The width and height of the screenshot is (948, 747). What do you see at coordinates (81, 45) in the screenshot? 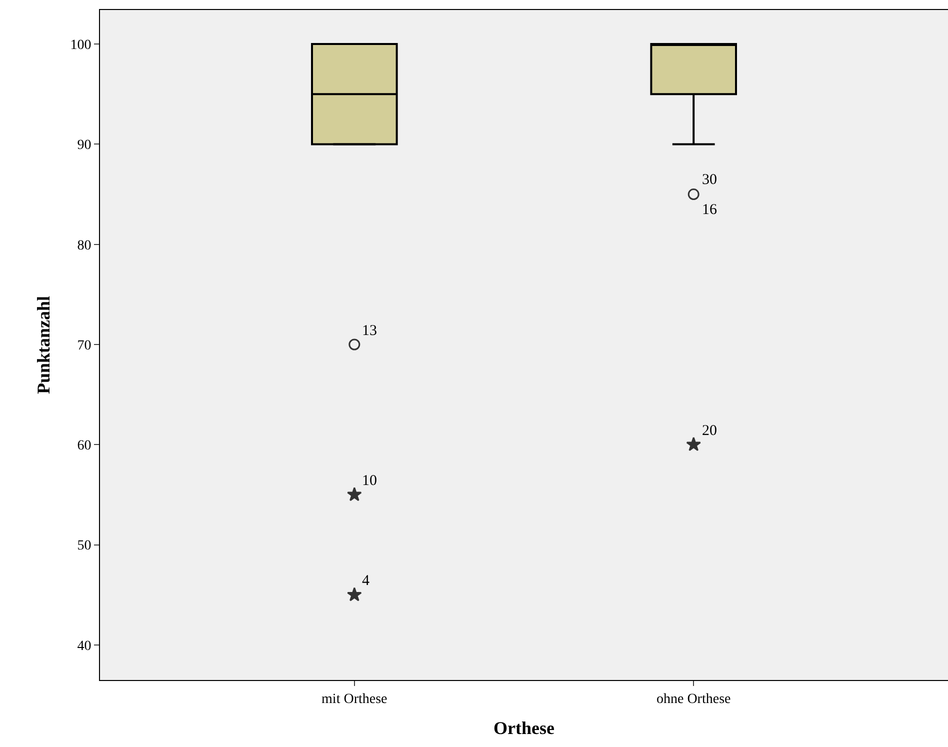
I see `y-tick-label: 100` at bounding box center [81, 45].